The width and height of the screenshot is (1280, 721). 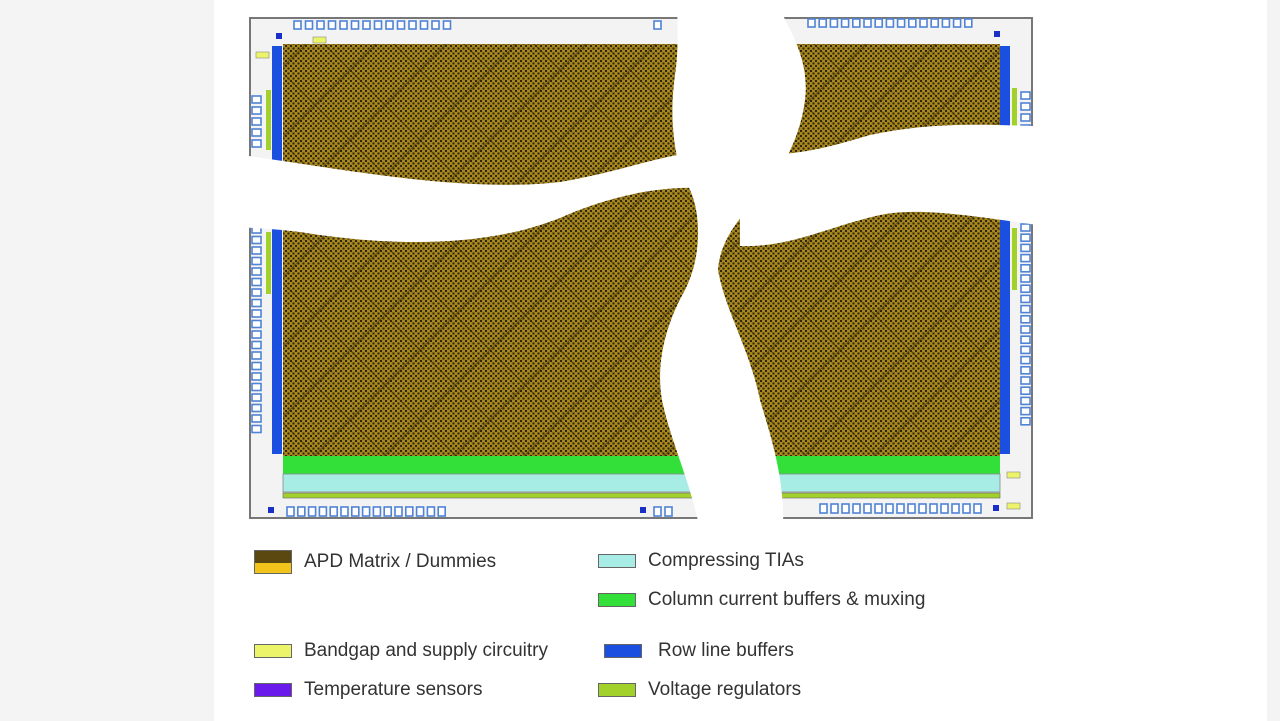 I want to click on legend-item-tias: Compressing TIAs, so click(x=701, y=561).